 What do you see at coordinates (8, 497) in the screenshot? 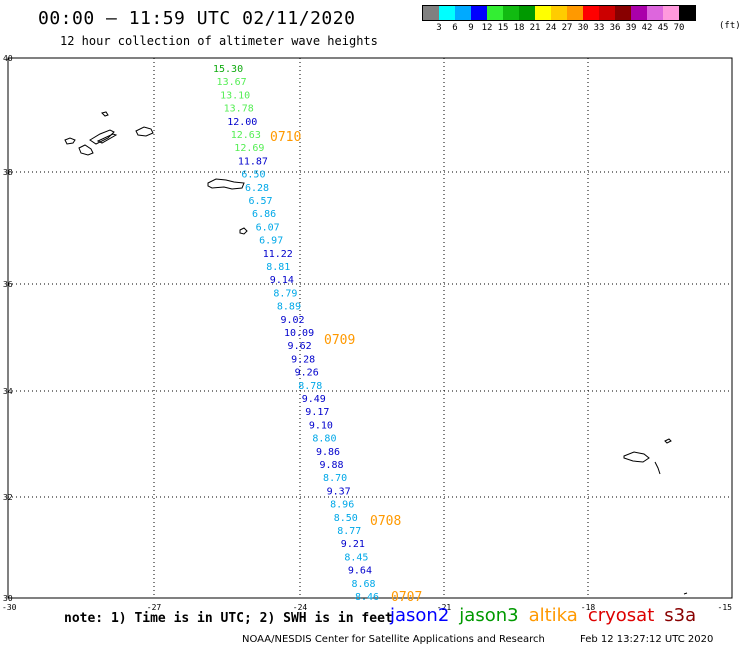
I see `y-tick-label: 32` at bounding box center [8, 497].